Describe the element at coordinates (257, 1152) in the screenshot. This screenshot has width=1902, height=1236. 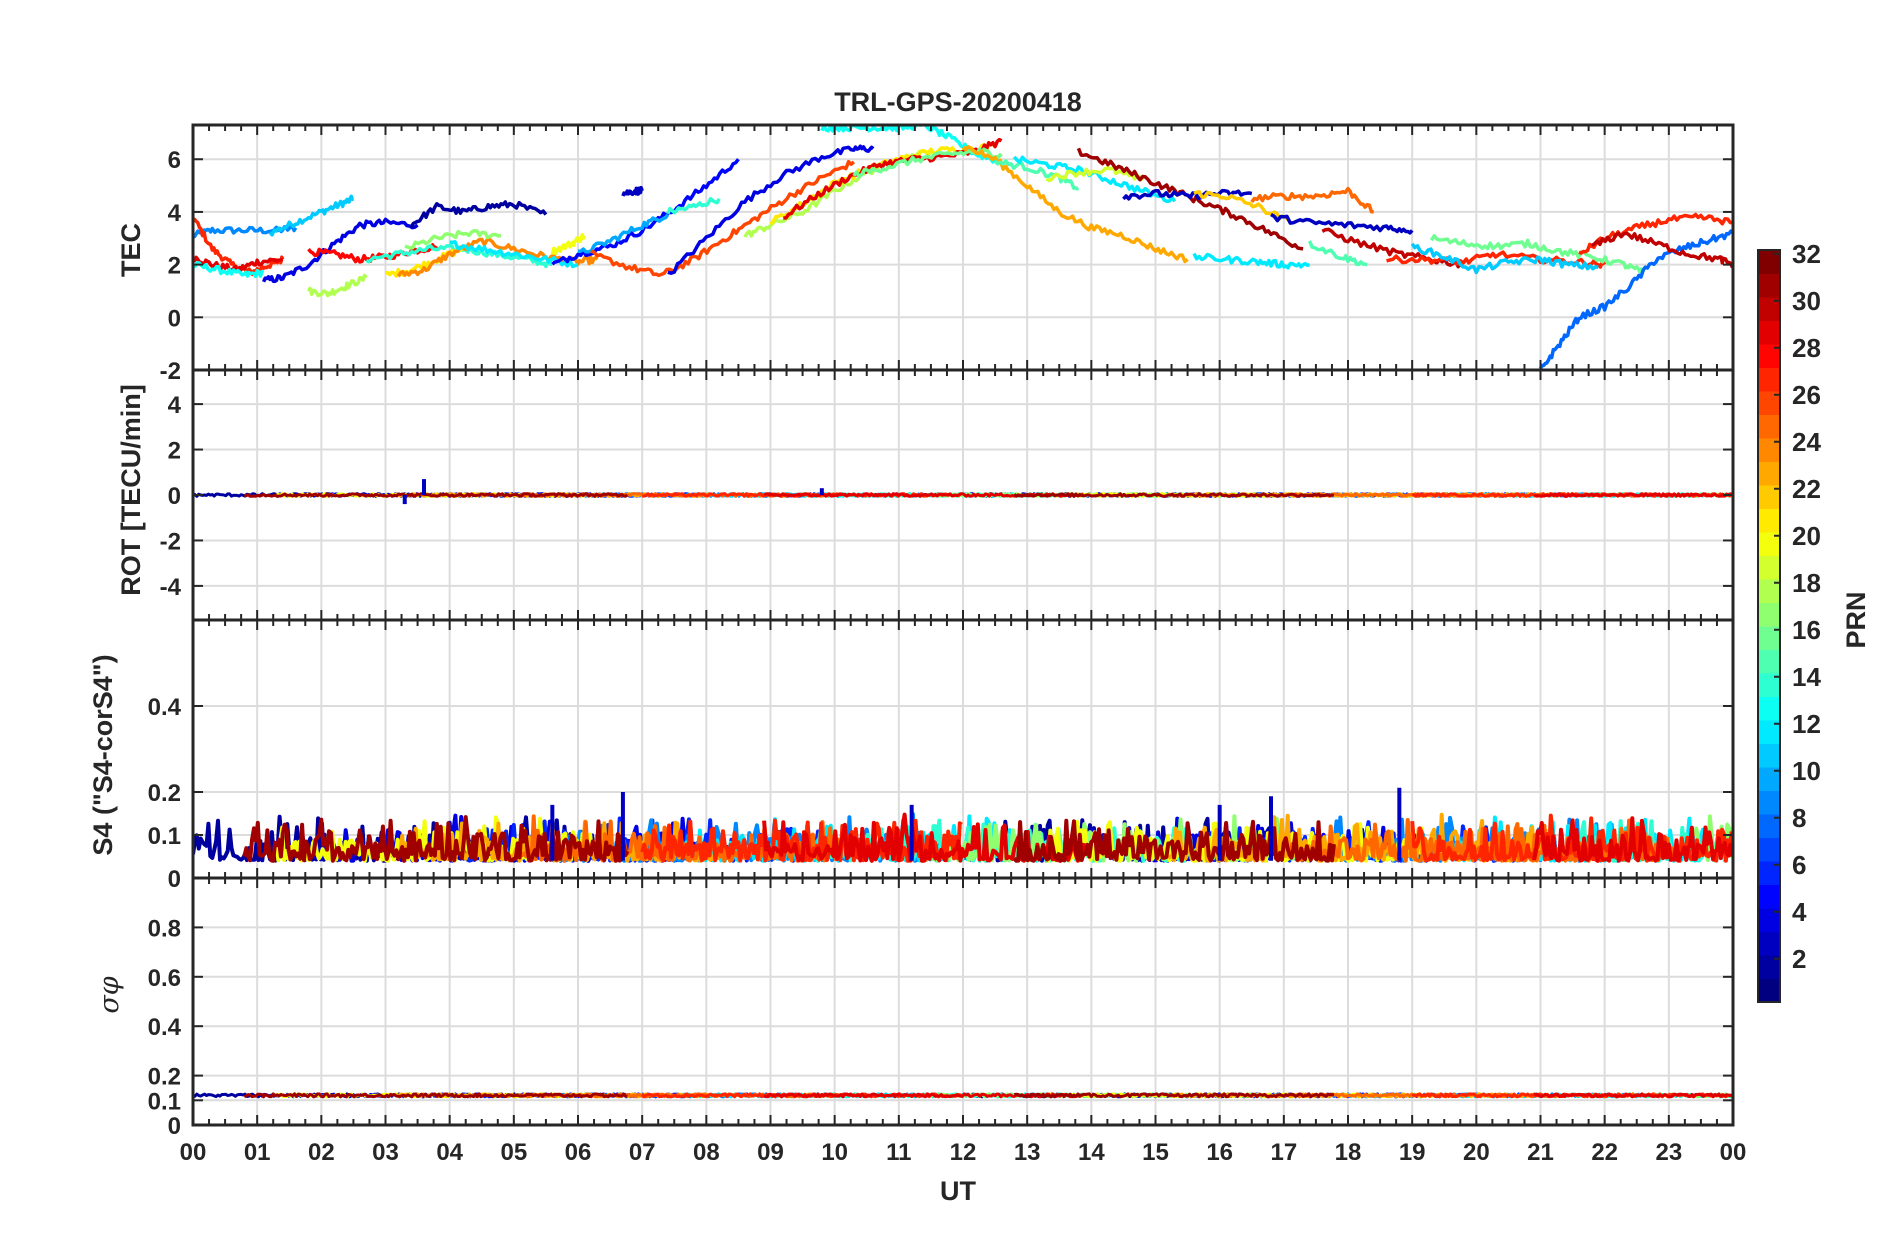
I see `x-tick-label: 01` at that location.